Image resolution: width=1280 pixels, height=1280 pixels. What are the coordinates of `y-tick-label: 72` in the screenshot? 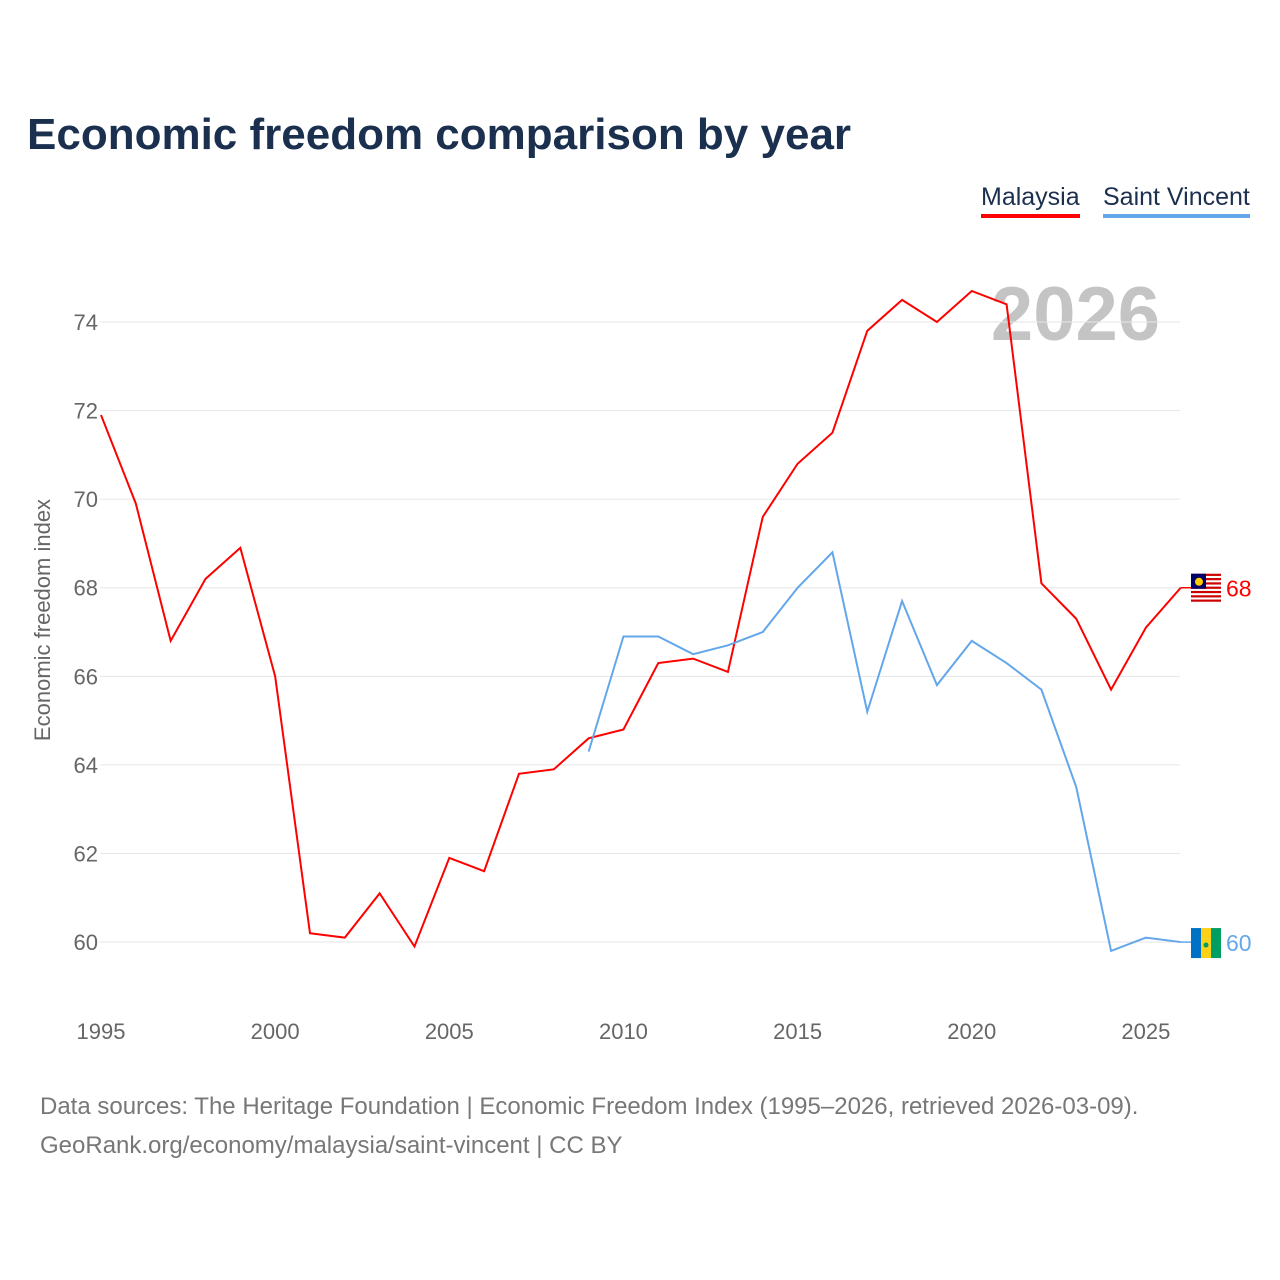 It's located at (86, 411).